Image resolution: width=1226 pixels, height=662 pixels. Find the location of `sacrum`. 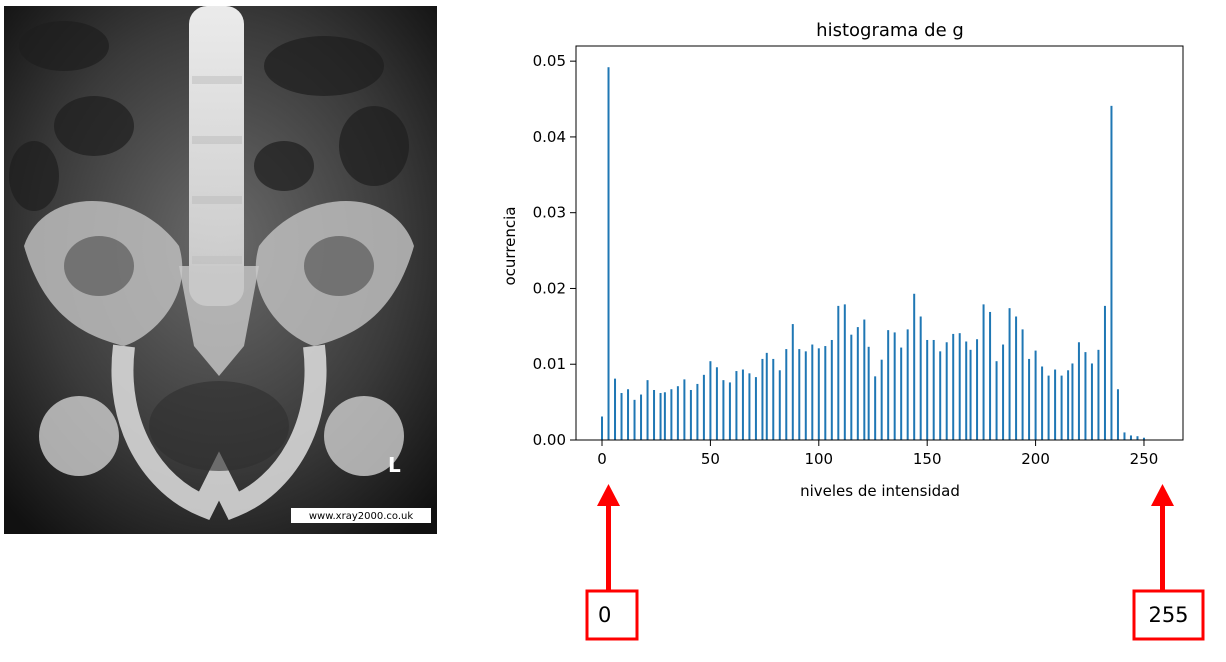

sacrum is located at coordinates (219, 321).